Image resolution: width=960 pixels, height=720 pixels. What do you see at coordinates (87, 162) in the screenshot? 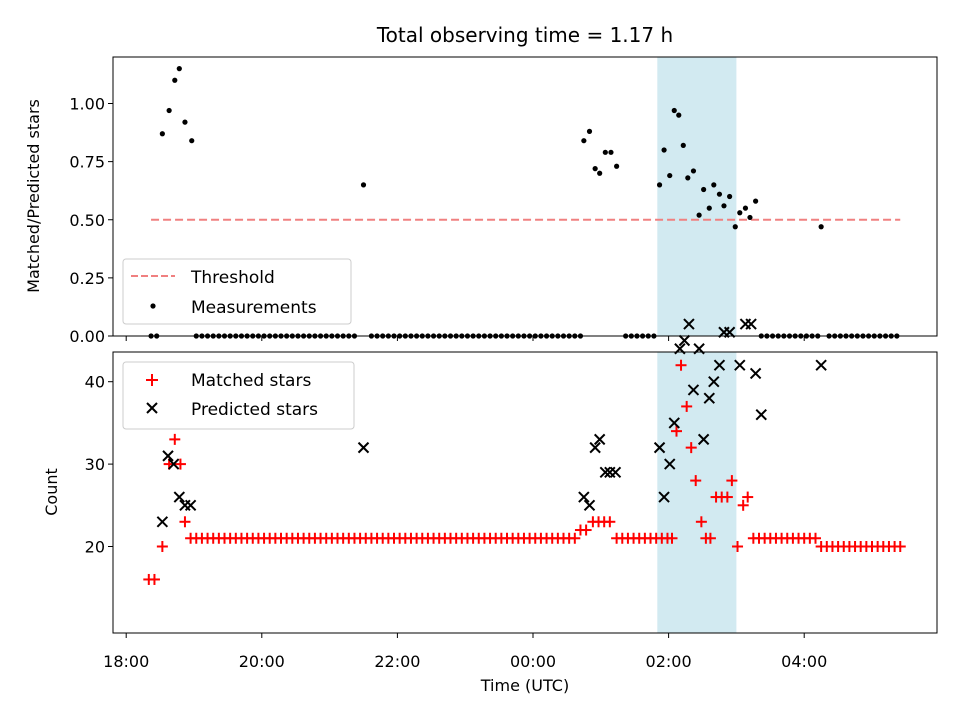
I see `top-ytick-label: 0.75` at bounding box center [87, 162].